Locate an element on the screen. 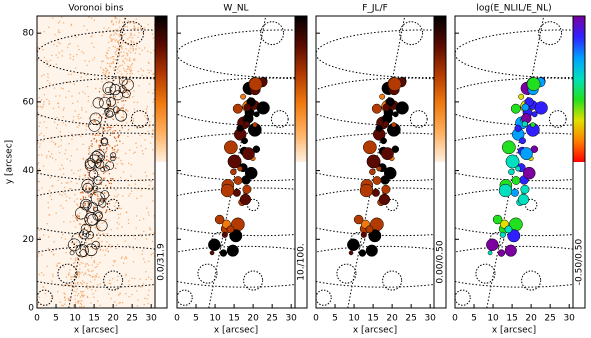  slit-line is located at coordinates (97, 162).